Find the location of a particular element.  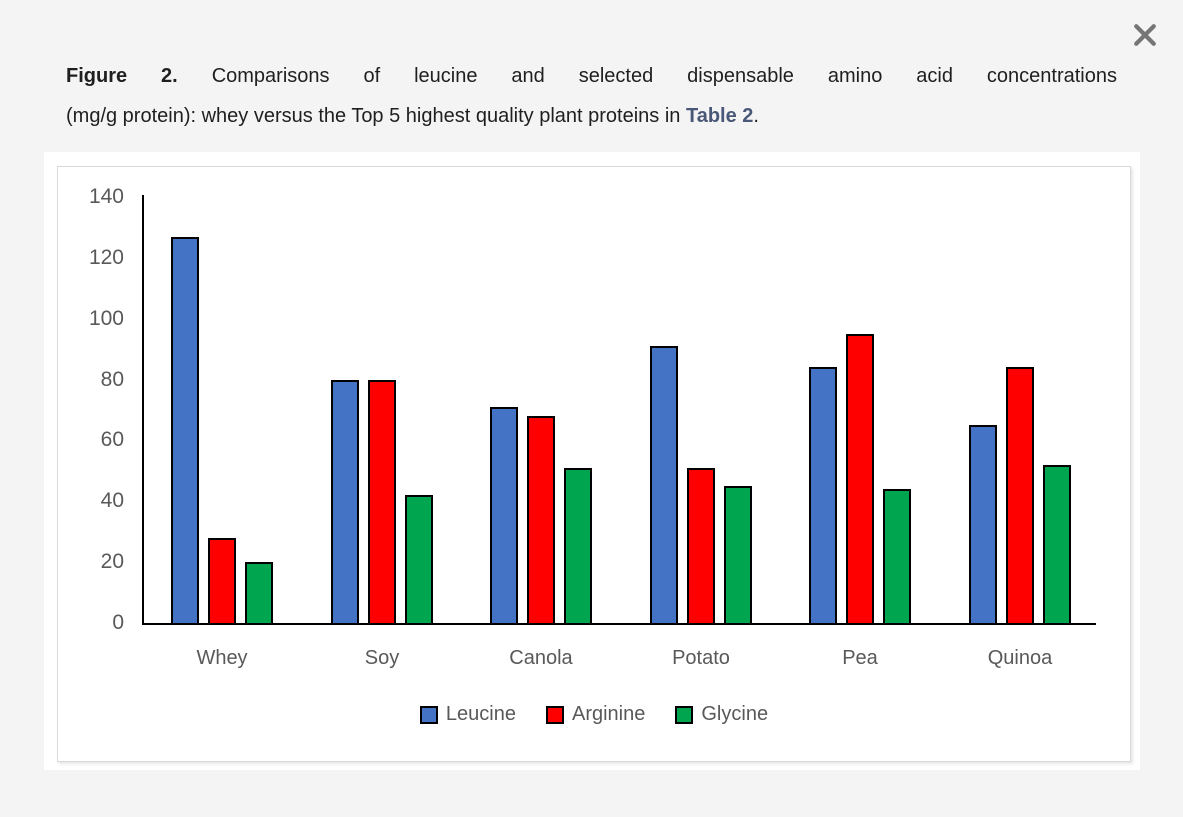

y-tick-label: 100 is located at coordinates (106, 318).